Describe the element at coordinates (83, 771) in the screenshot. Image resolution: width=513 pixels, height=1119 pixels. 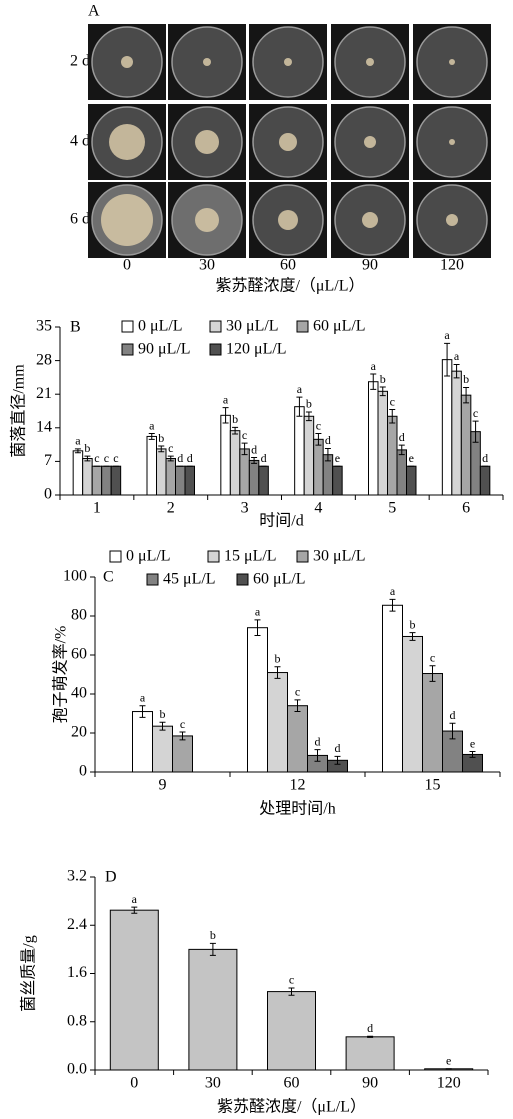
I see `y-tick-label: 0` at that location.